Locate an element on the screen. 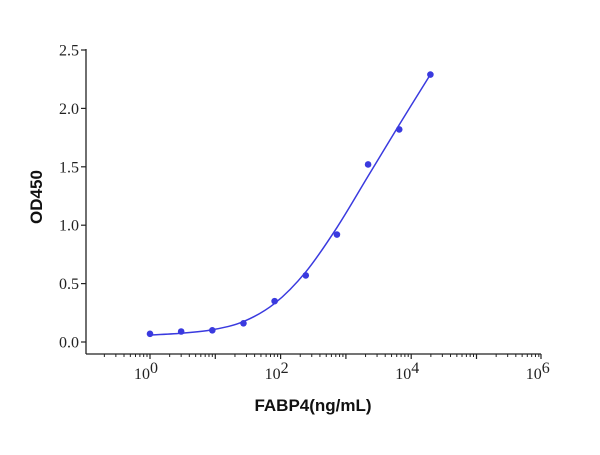 This screenshot has width=600, height=455. x-tick-label: 10⁶ is located at coordinates (538, 371).